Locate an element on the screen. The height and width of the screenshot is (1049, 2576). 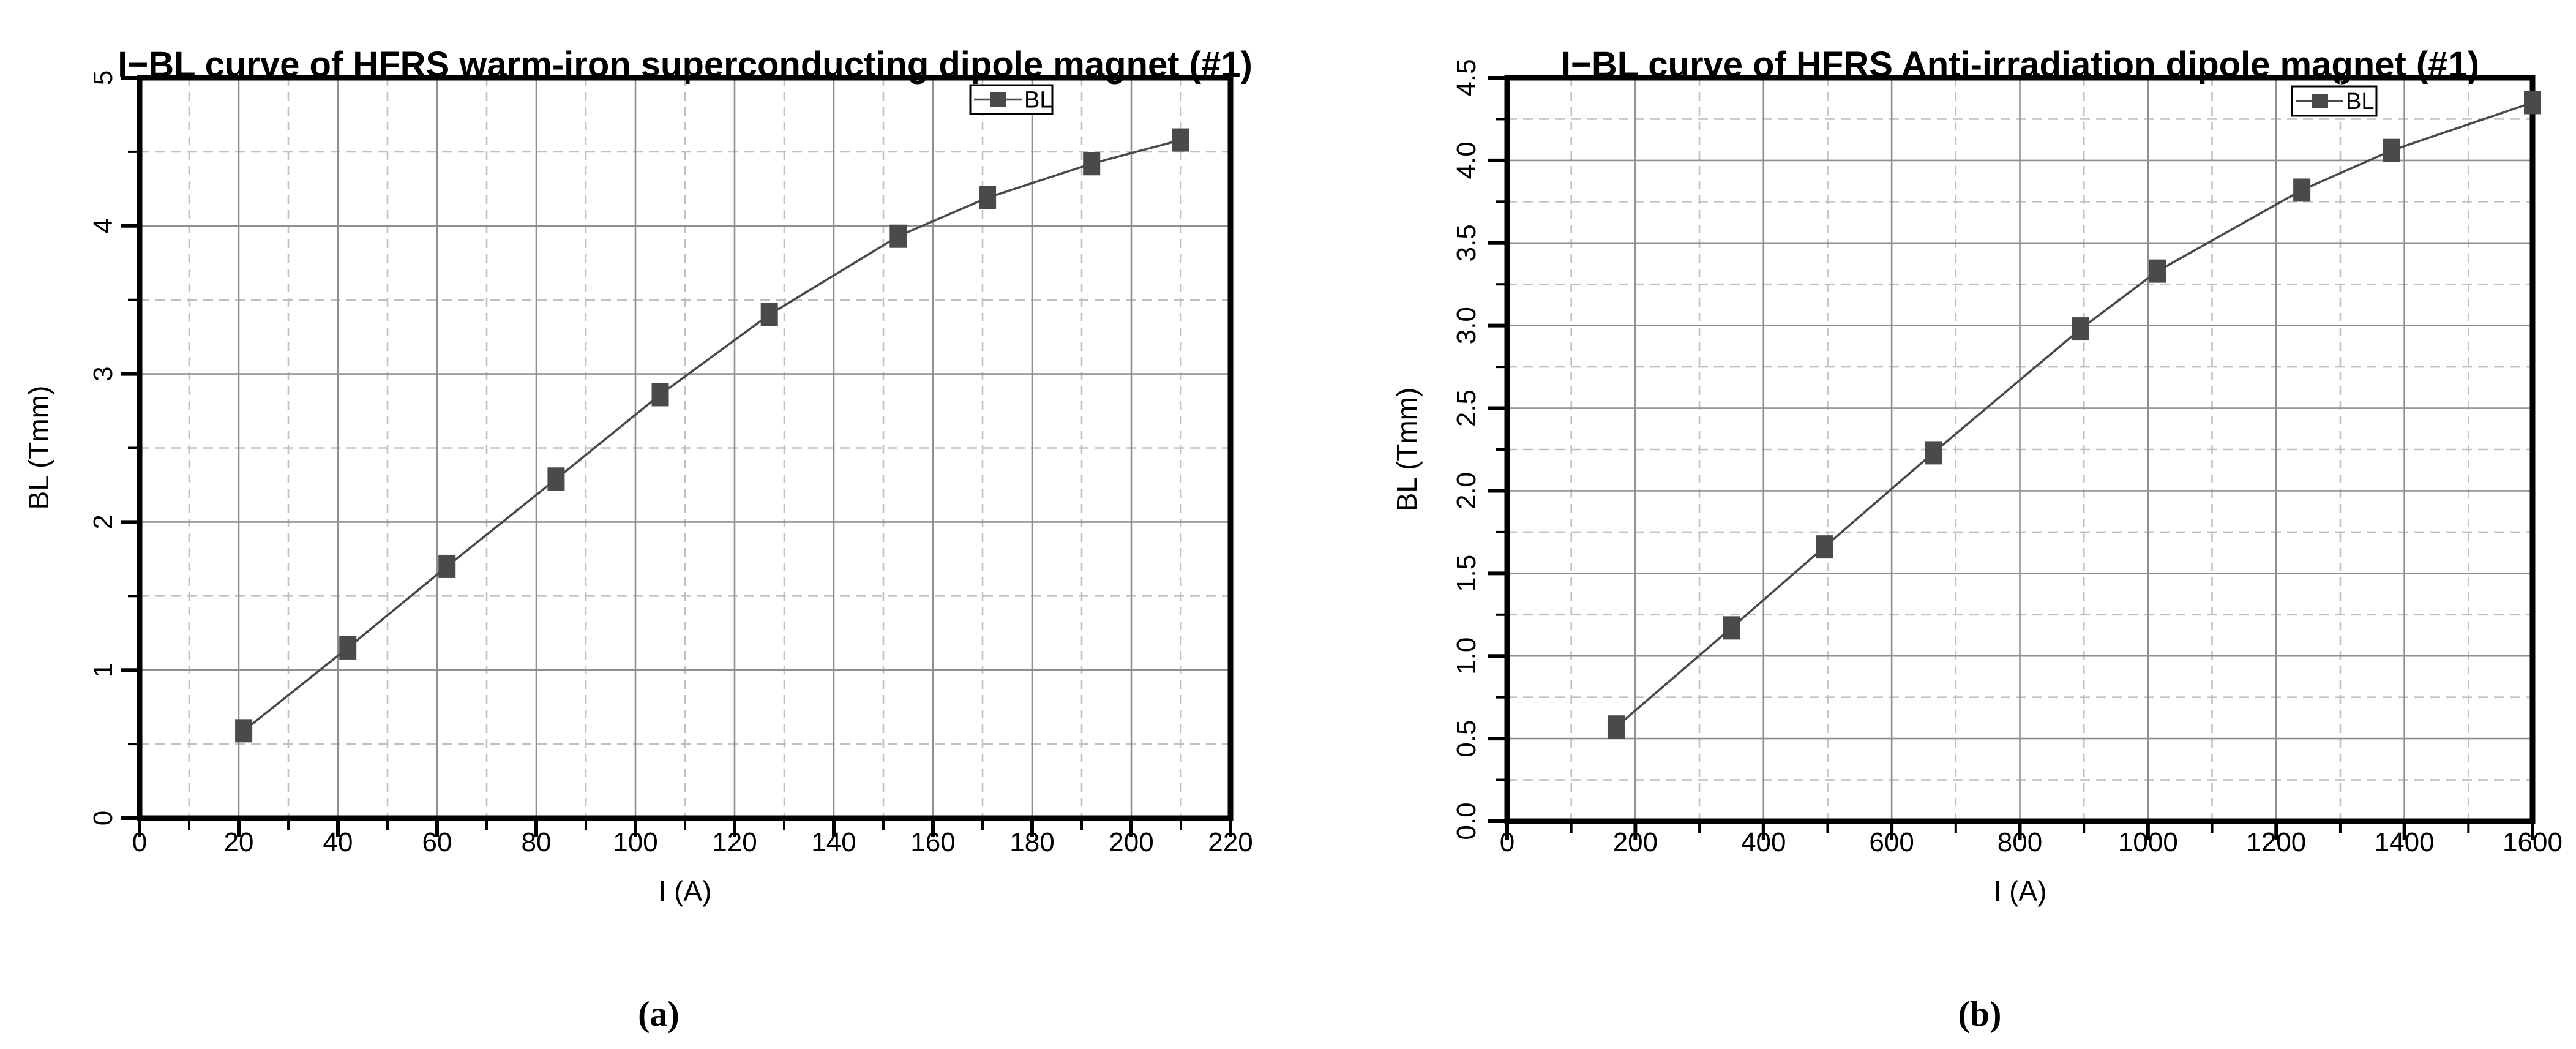
y-tick-label: 4.5 is located at coordinates (1466, 78).